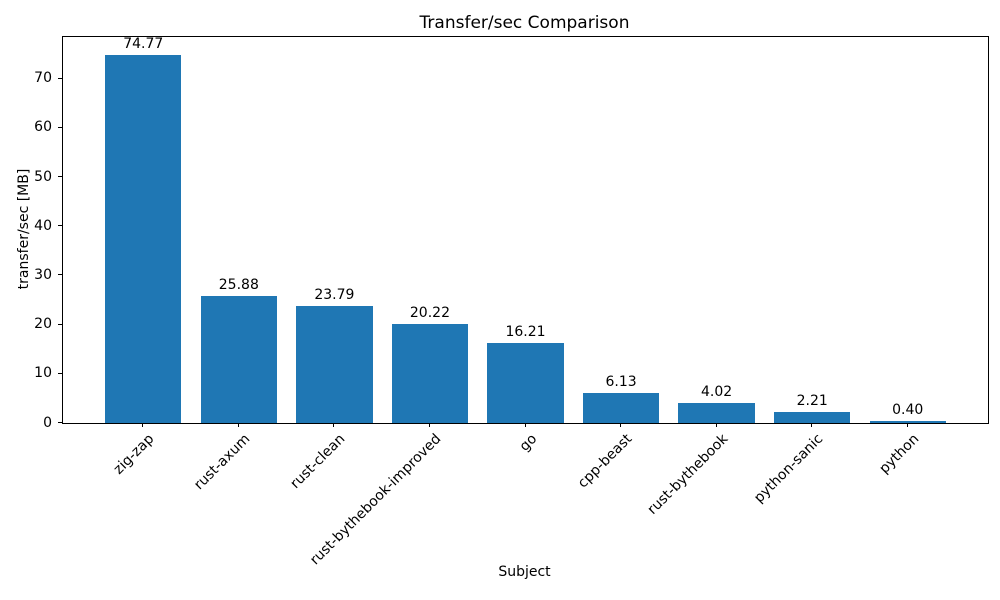 This screenshot has width=1000, height=600. I want to click on bar-value-label: 74.77, so click(143, 44).